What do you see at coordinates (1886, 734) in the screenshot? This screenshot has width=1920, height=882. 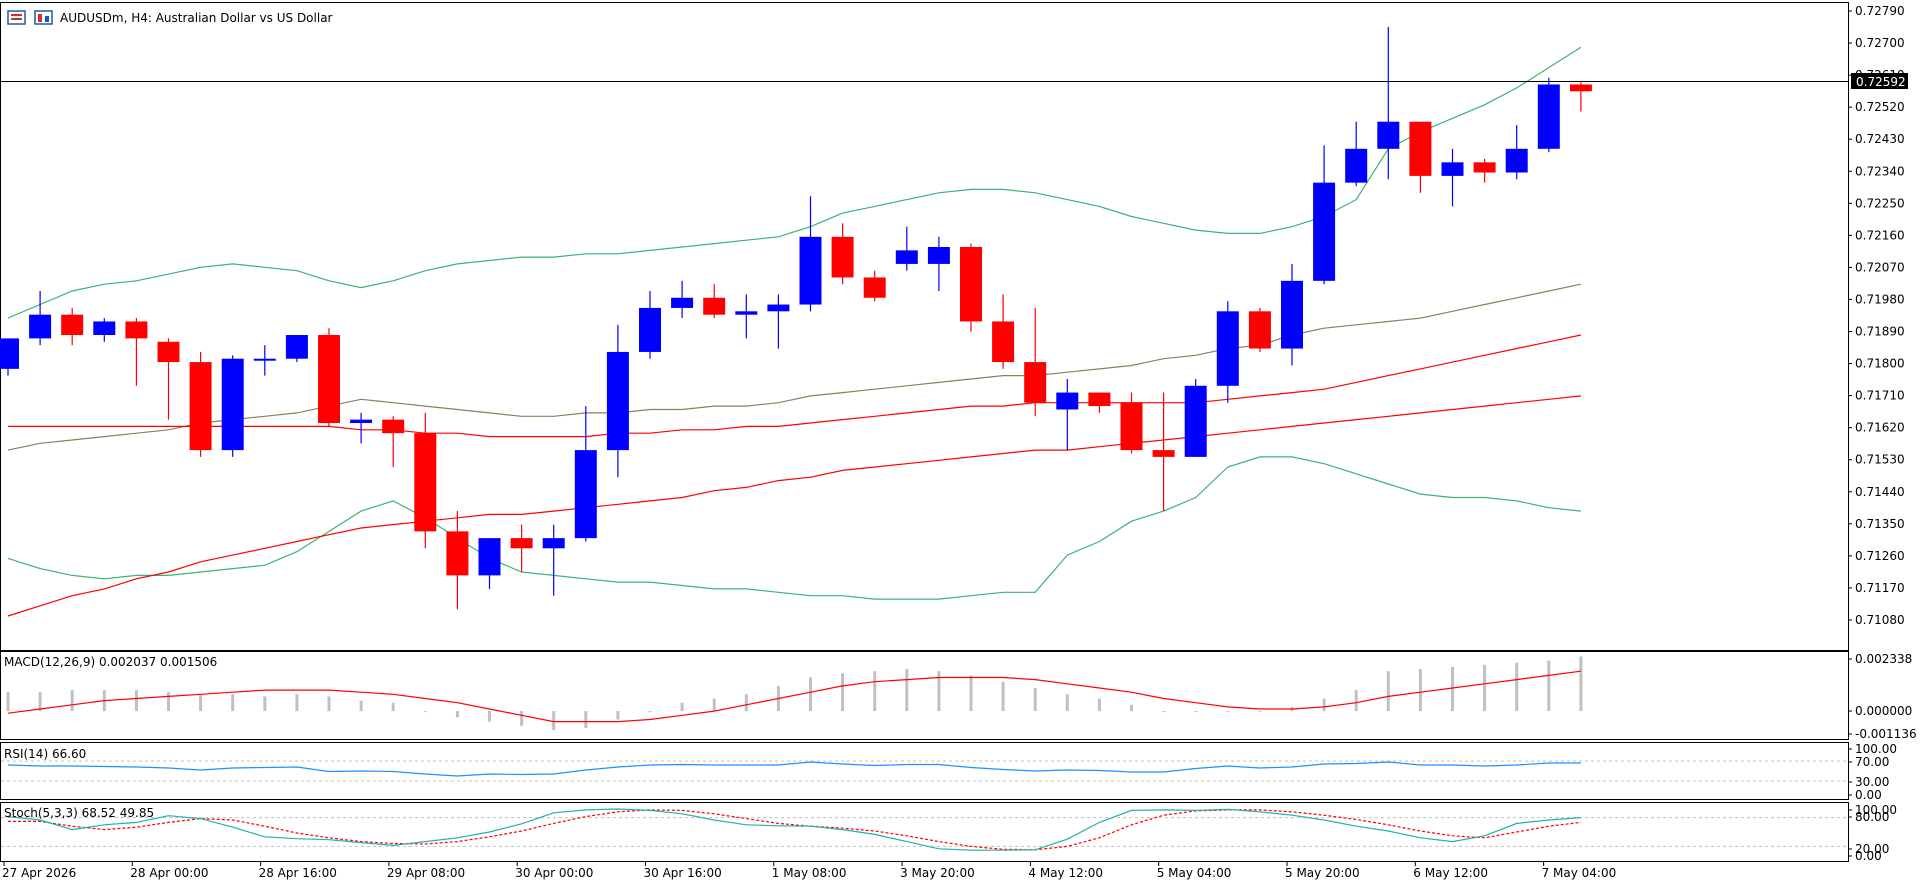 I see `macd-tick-label: -0.001136` at bounding box center [1886, 734].